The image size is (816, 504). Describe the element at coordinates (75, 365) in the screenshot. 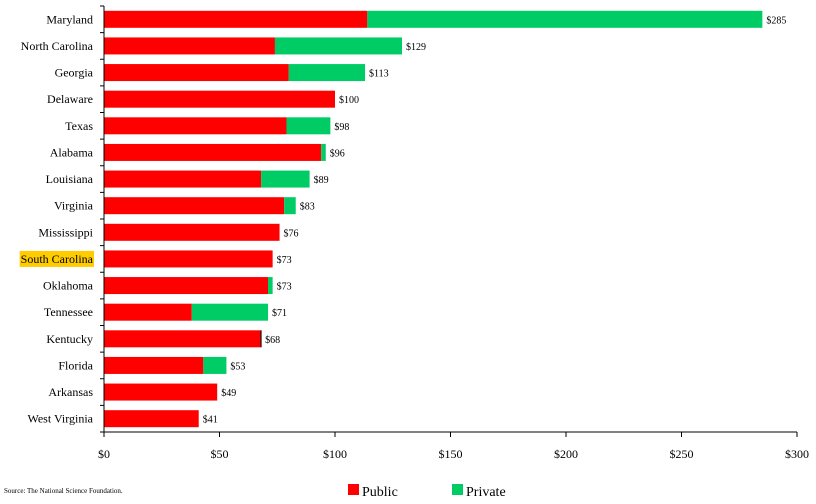

I see `category-label: Florida` at that location.